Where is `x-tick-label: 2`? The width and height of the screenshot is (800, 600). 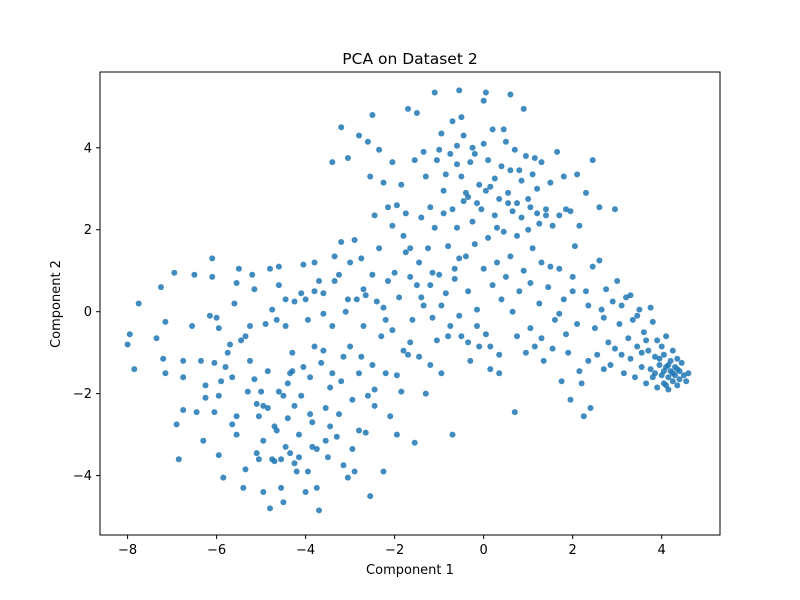
x-tick-label: 2 is located at coordinates (573, 550).